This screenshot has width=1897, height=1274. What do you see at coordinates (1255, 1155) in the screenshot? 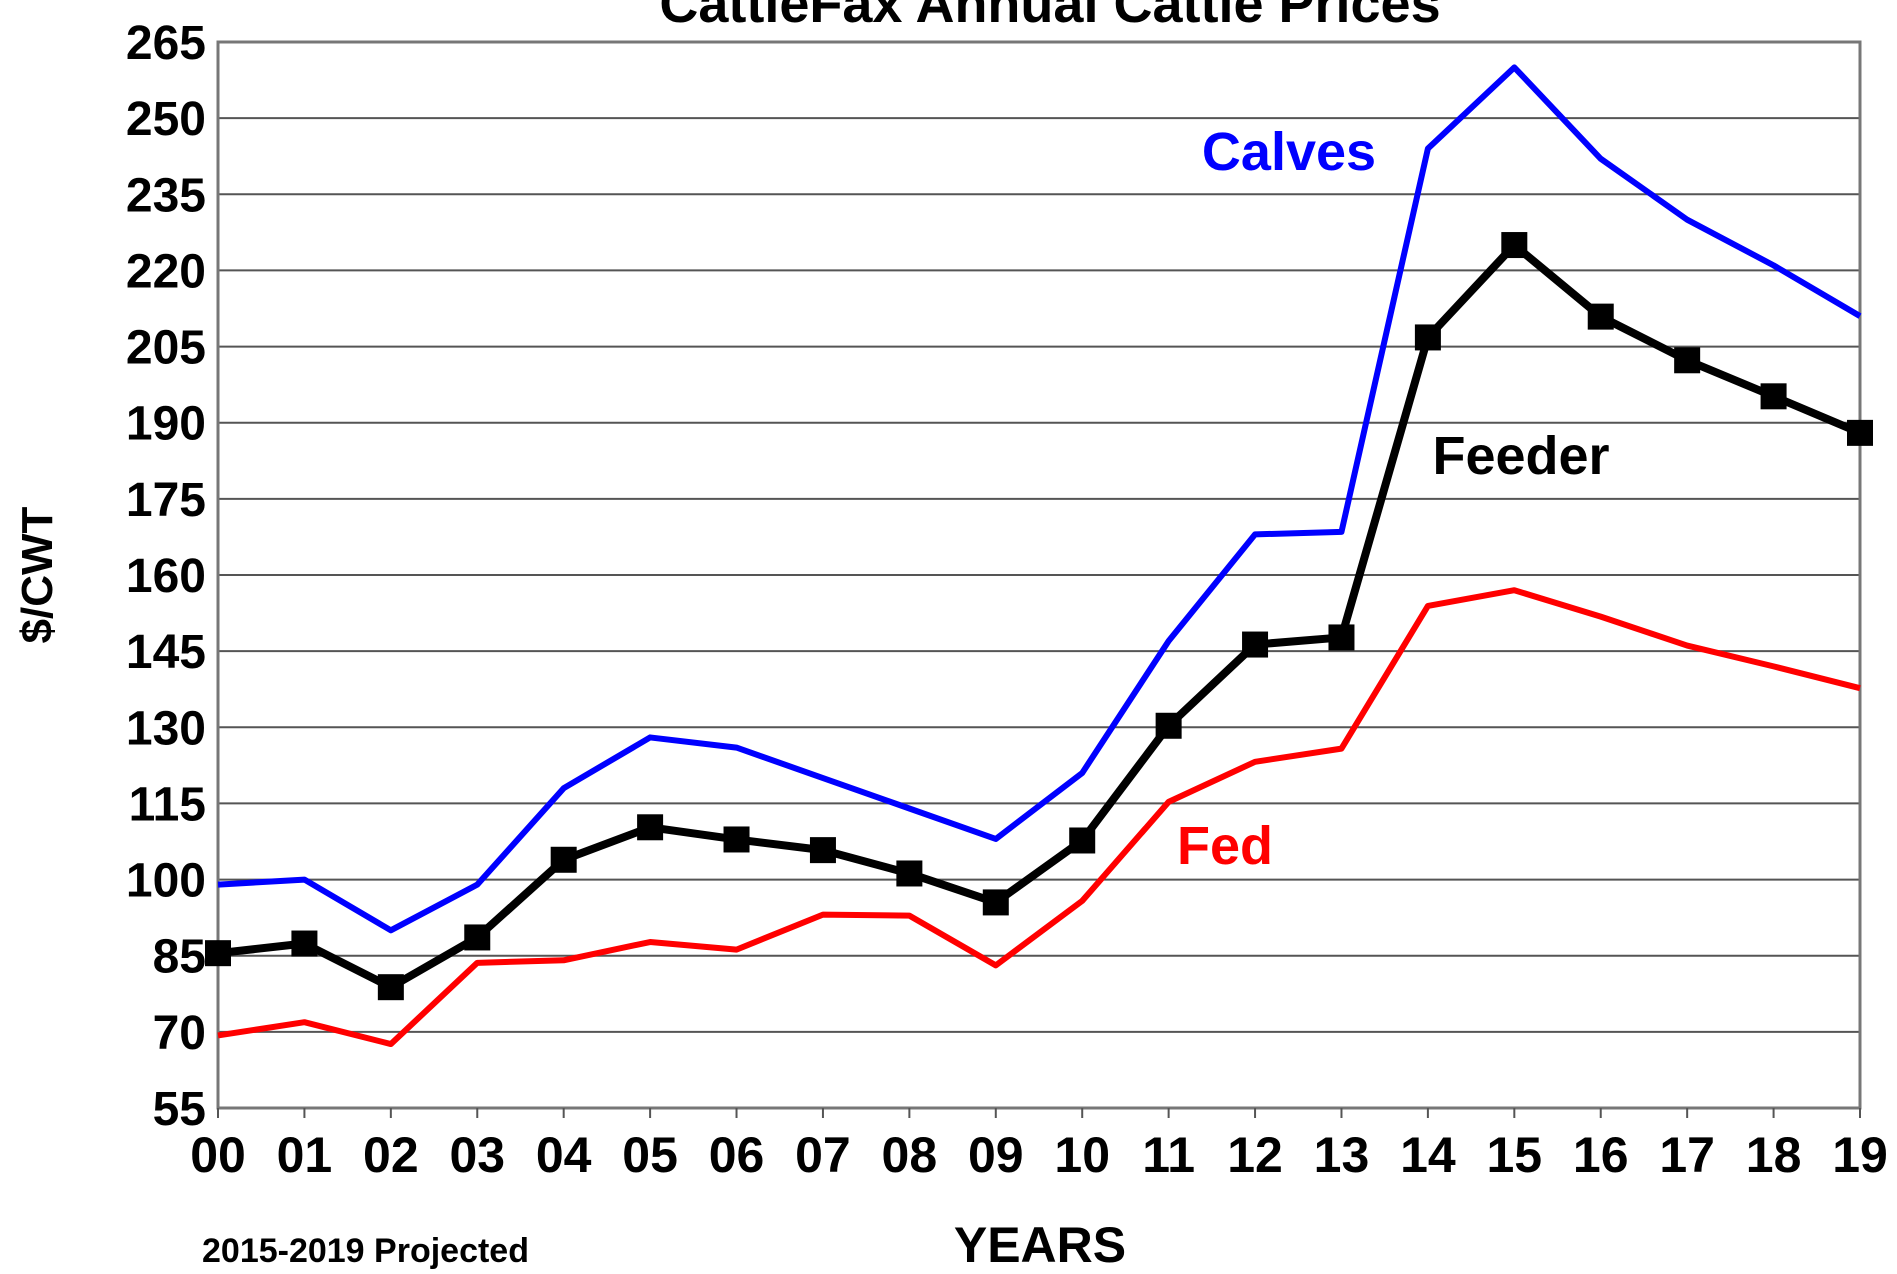
I see `x-tick-label: 12` at bounding box center [1255, 1155].